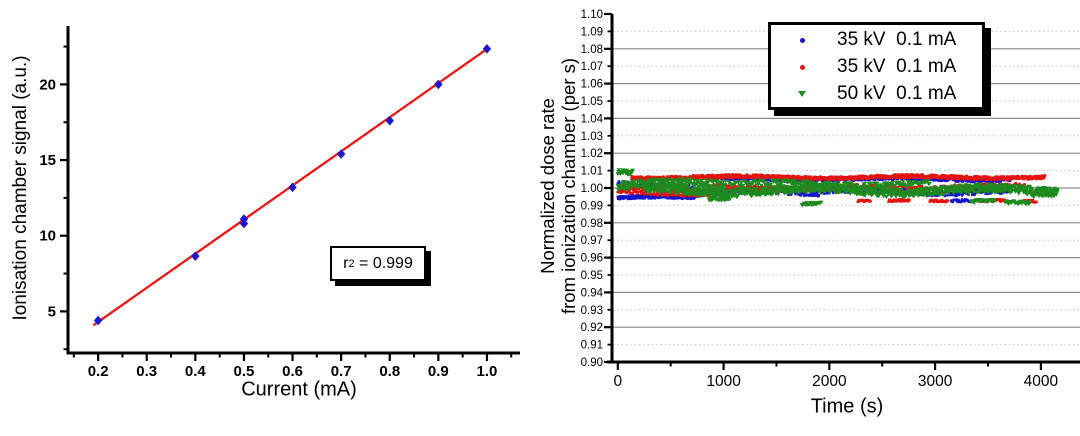 This screenshot has height=436, width=1080. Describe the element at coordinates (592, 137) in the screenshot. I see `svg-text: 1.03` at that location.